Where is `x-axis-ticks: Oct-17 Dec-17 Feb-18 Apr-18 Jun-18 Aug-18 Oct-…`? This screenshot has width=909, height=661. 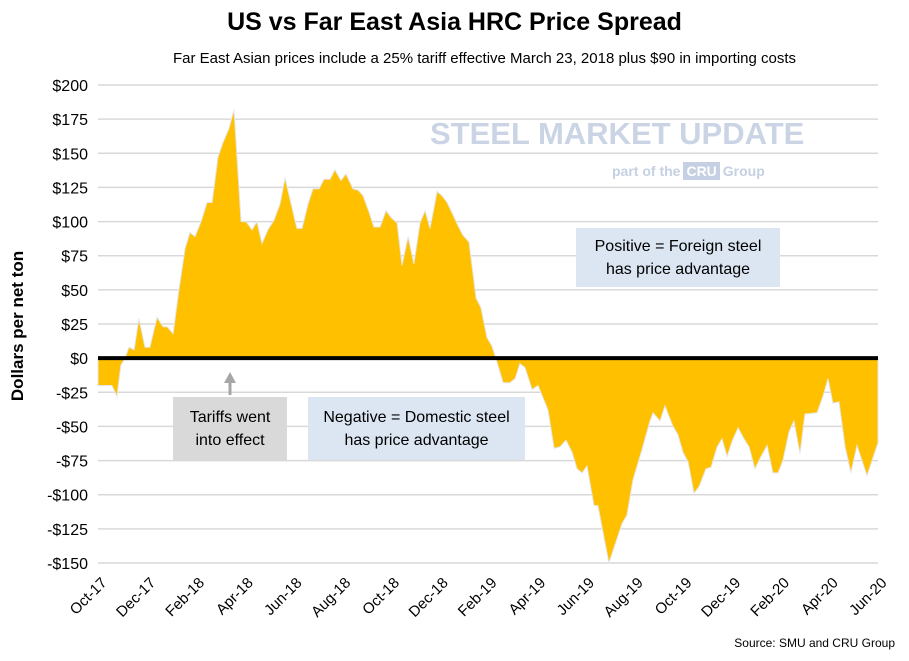
x-axis-ticks: Oct-17 Dec-17 Feb-18 Apr-18 Jun-18 Aug-18 Oct-… is located at coordinates (479, 597).